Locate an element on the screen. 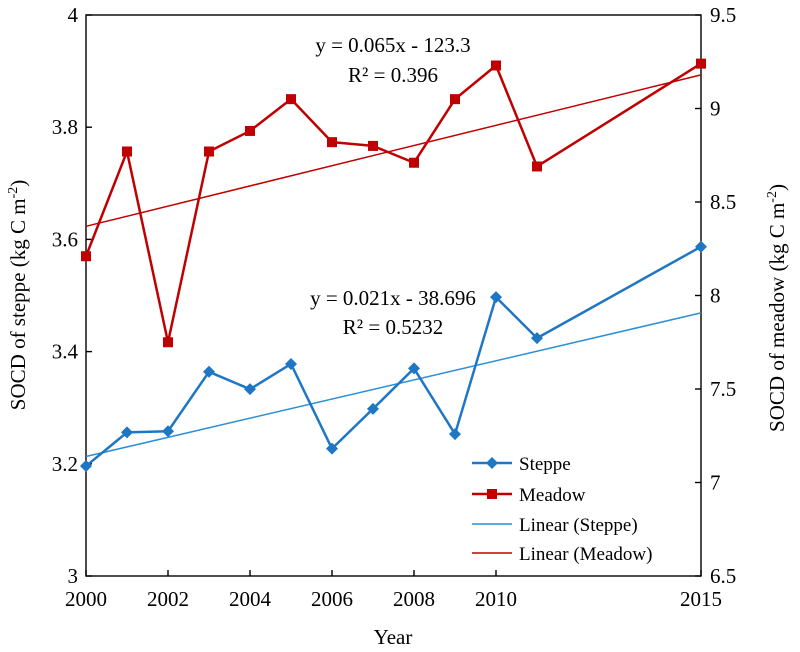  y-tick-label: 4 is located at coordinates (73, 15).